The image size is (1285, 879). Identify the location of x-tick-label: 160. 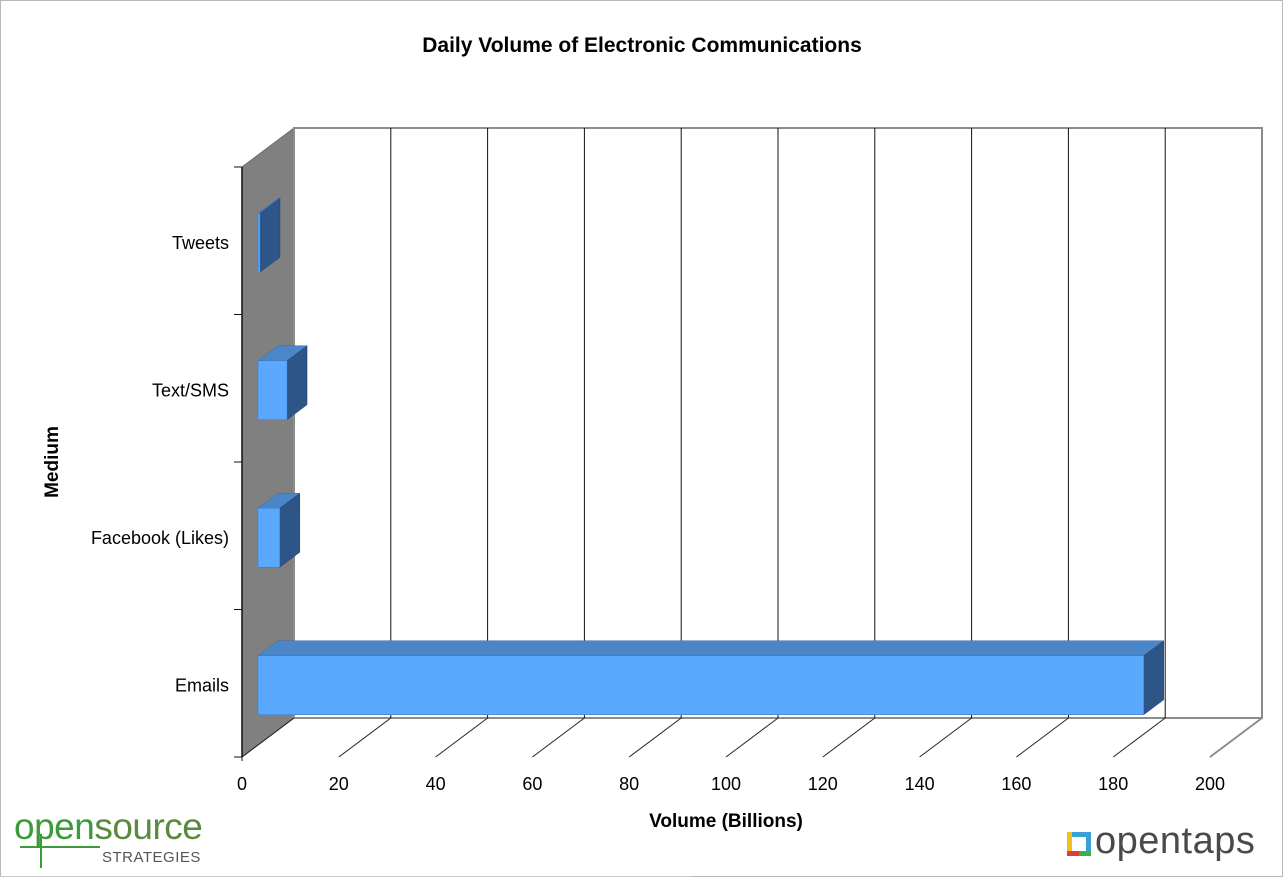
(1016, 784).